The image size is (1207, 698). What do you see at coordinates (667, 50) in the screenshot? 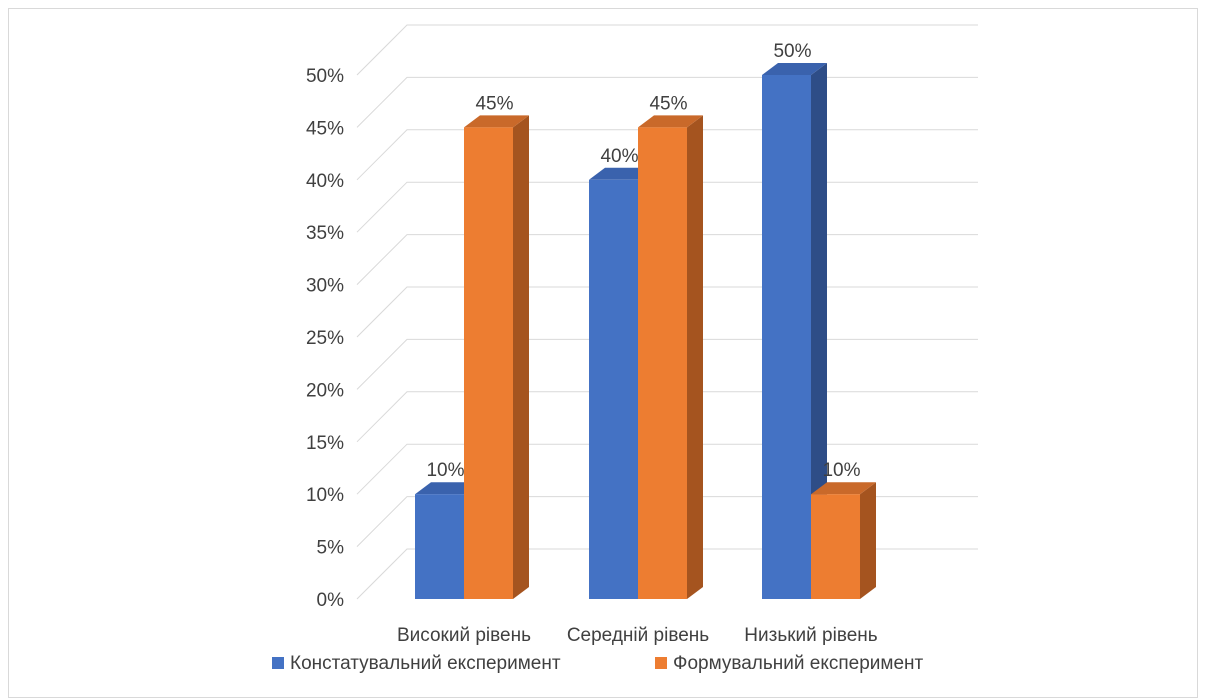
I see `gridline` at bounding box center [667, 50].